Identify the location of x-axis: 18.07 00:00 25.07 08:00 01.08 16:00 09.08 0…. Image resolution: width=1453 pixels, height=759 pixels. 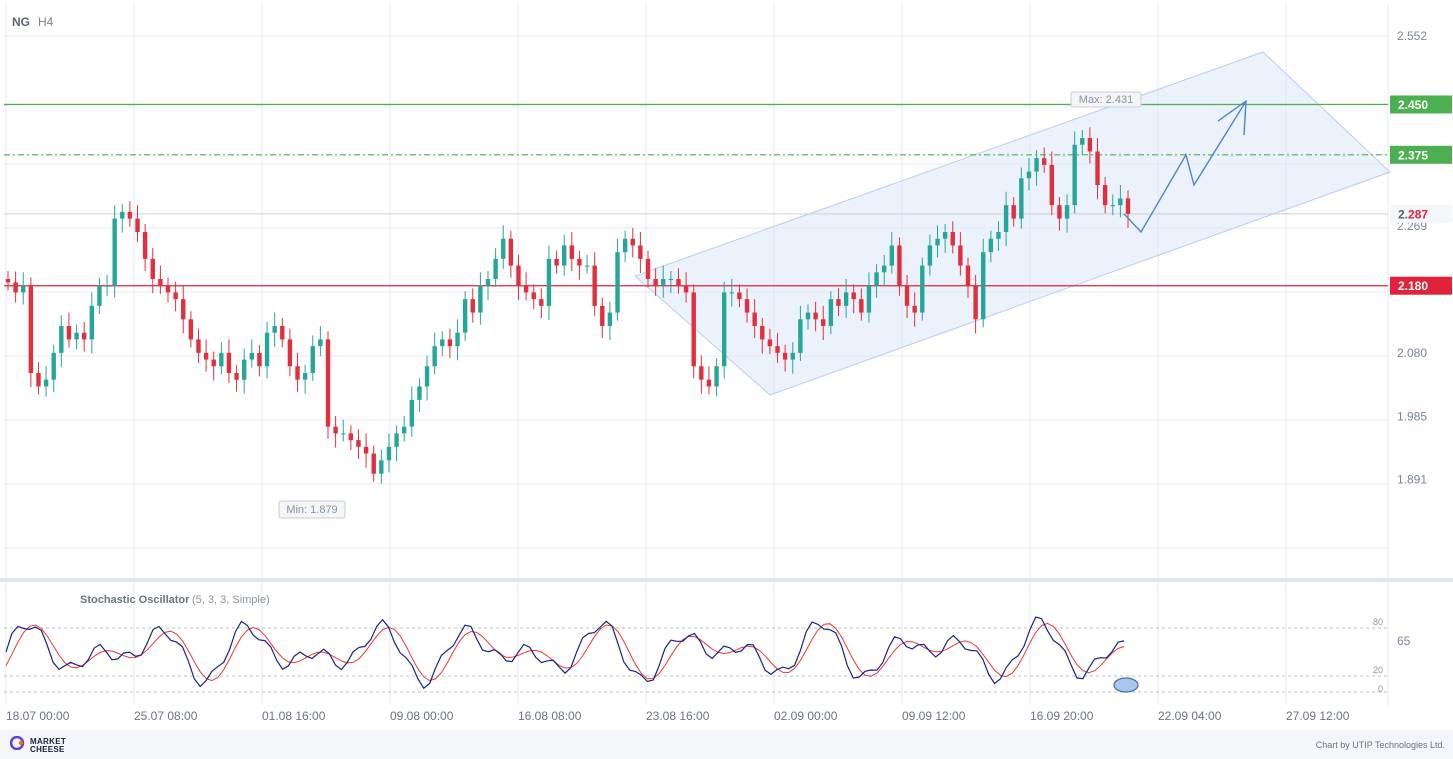
(678, 716).